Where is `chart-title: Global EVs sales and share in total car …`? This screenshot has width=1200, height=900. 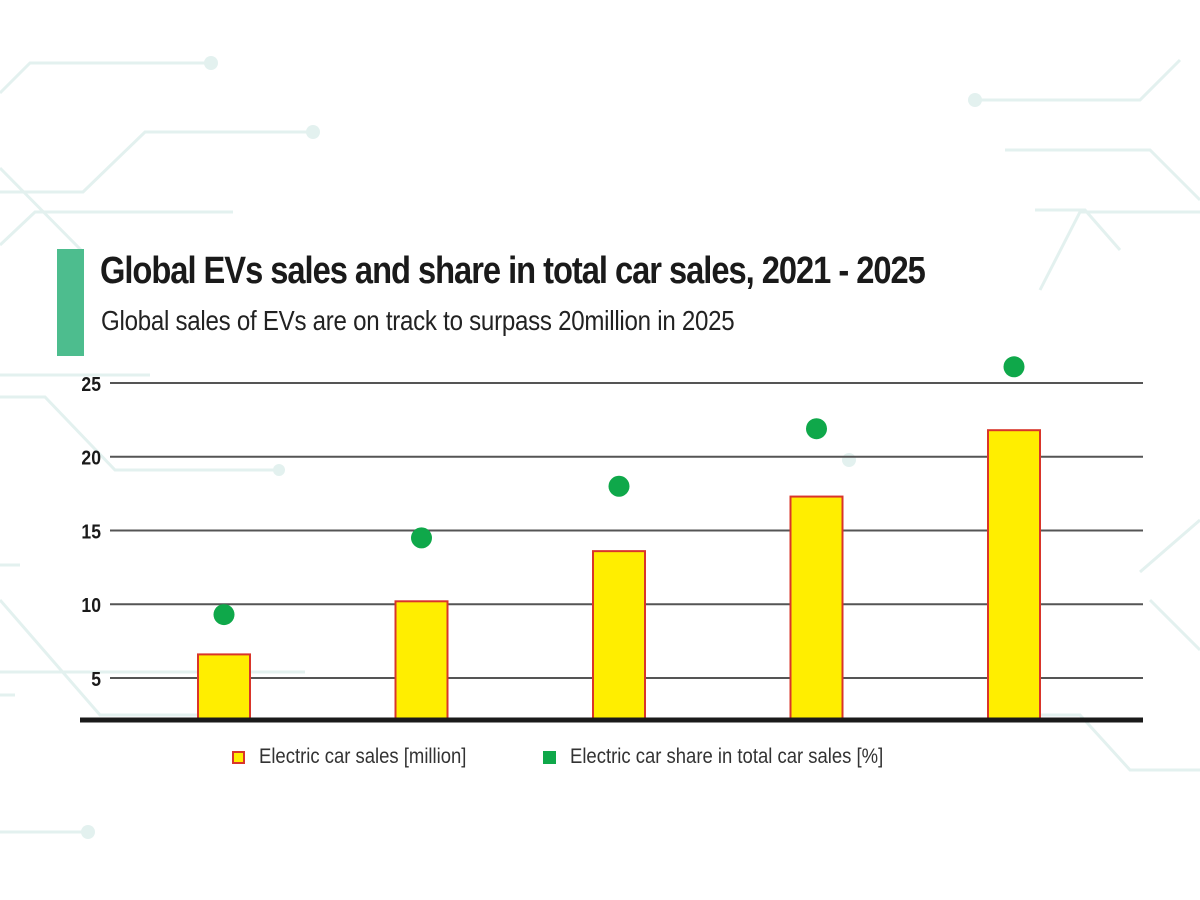 chart-title: Global EVs sales and share in total car … is located at coordinates (513, 271).